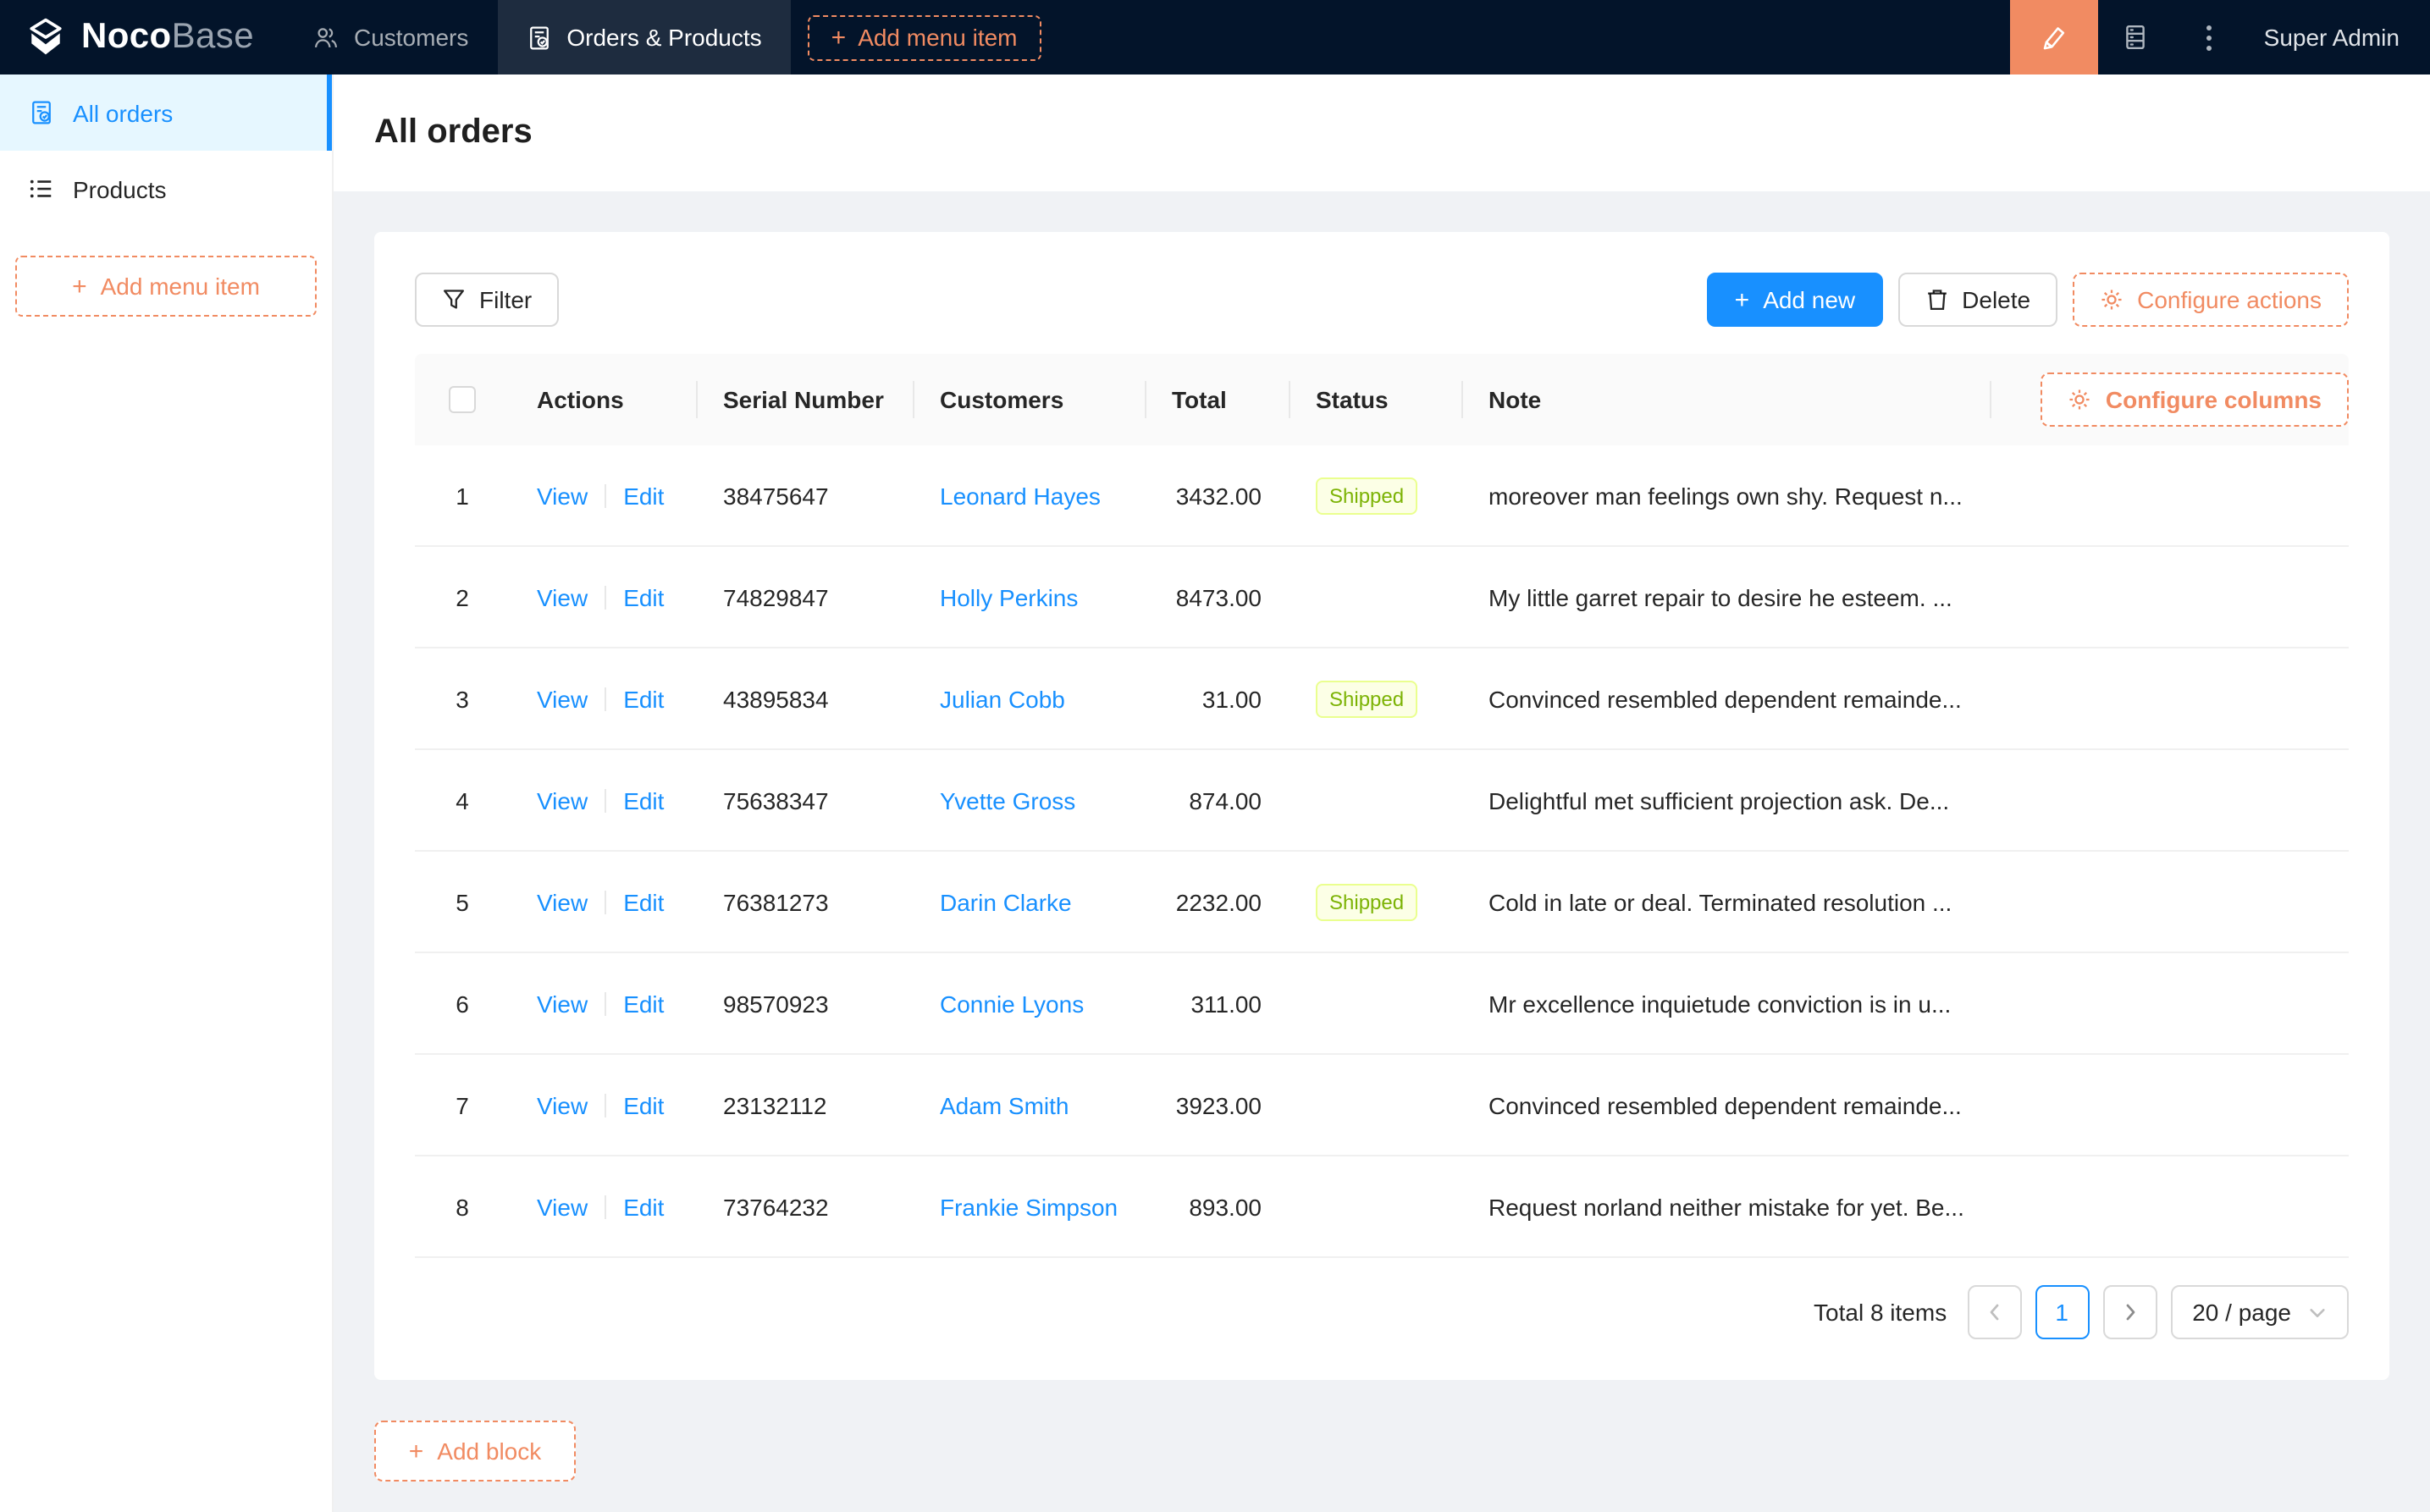 The image size is (2430, 1512). Describe the element at coordinates (539, 37) in the screenshot. I see `orders-icon` at that location.